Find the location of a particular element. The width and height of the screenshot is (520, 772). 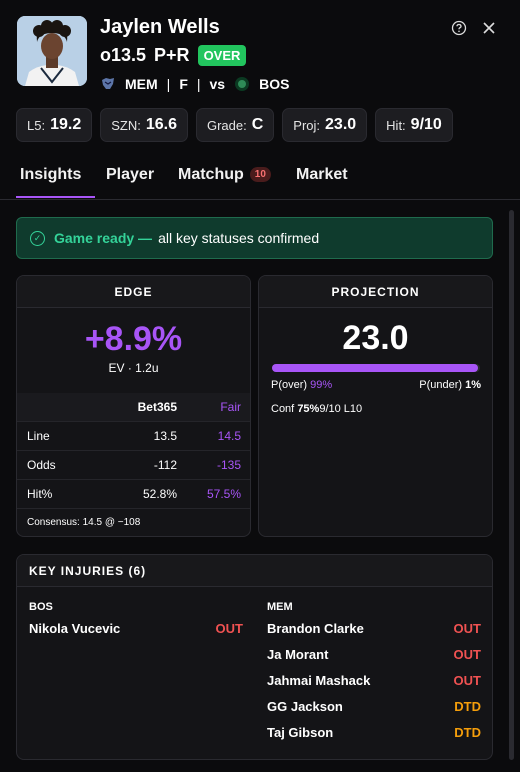

stat-grade: Grade: C is located at coordinates (235, 125).